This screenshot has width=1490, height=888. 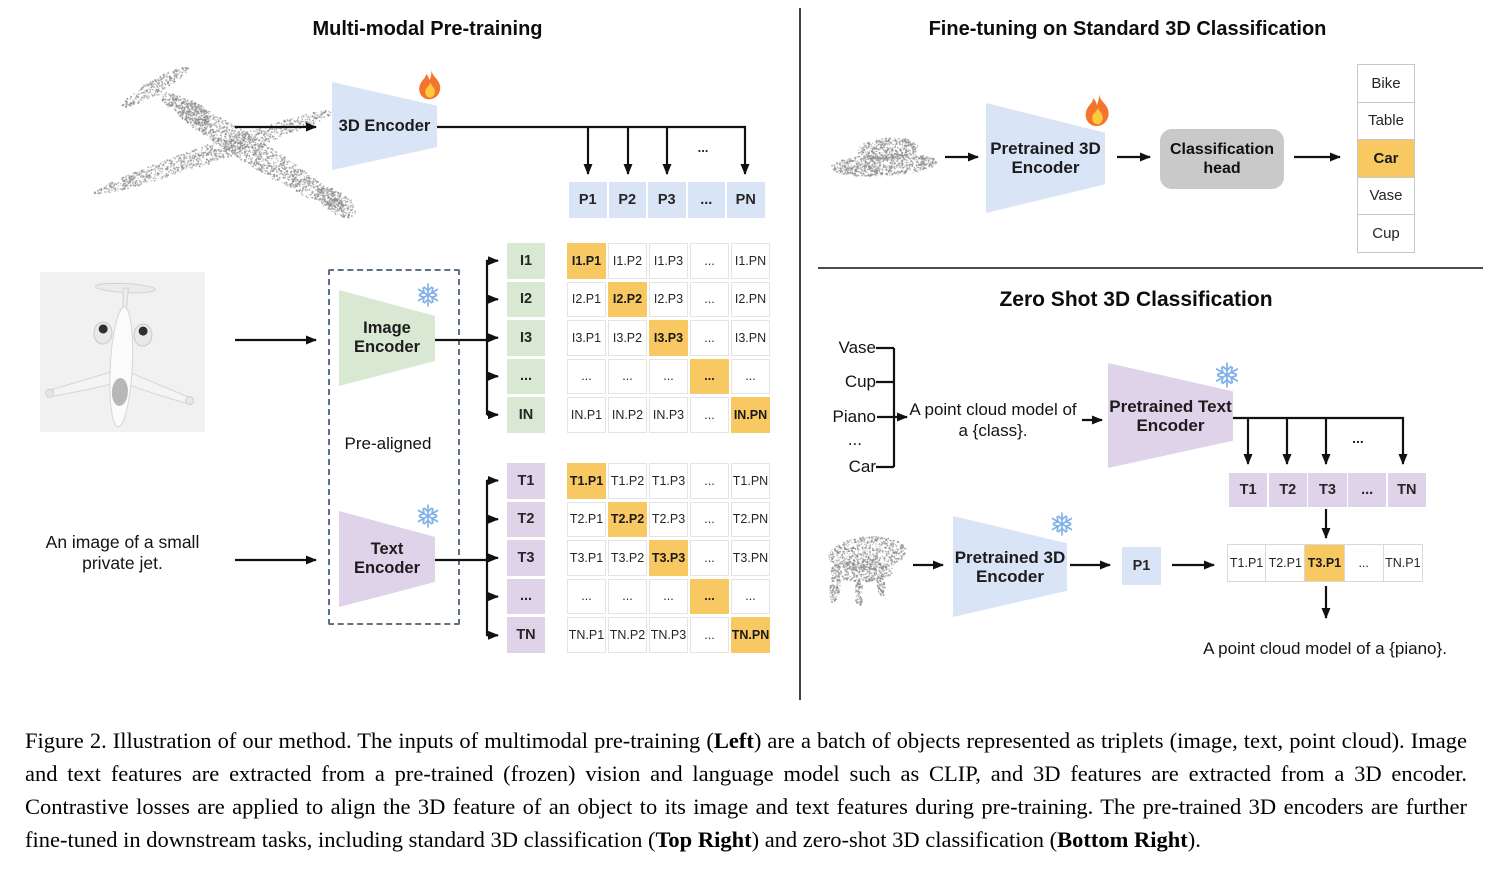 I want to click on classification-head-block: Classification head, so click(x=1222, y=159).